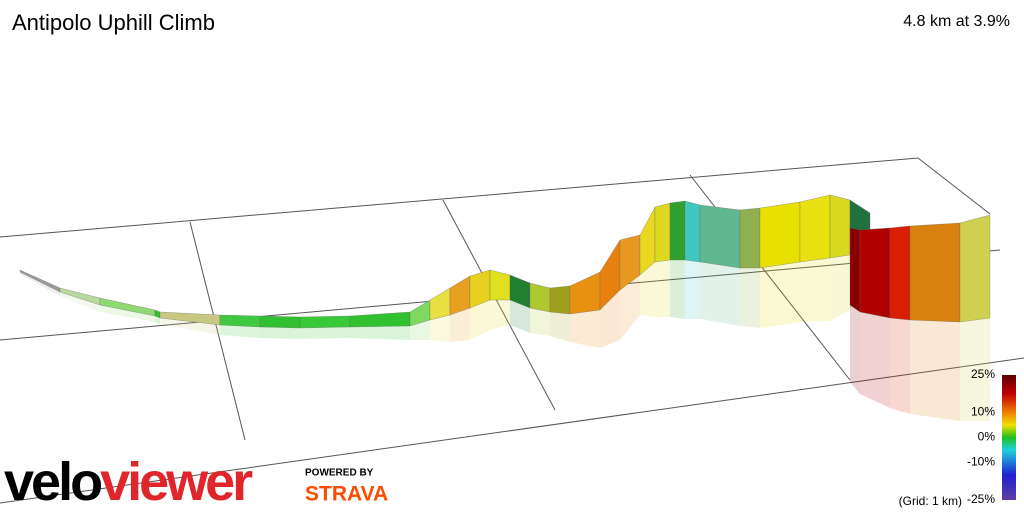  I want to click on stat: 4.8 km at 3.9%, so click(956, 21).